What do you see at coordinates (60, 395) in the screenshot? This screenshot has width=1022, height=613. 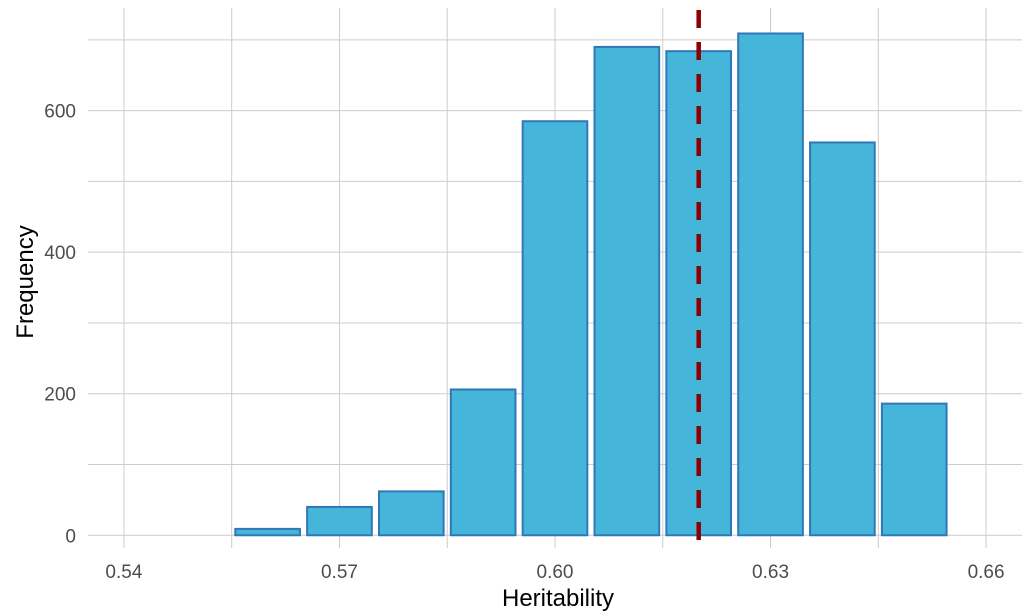 I see `y-tick-label: 200` at bounding box center [60, 395].